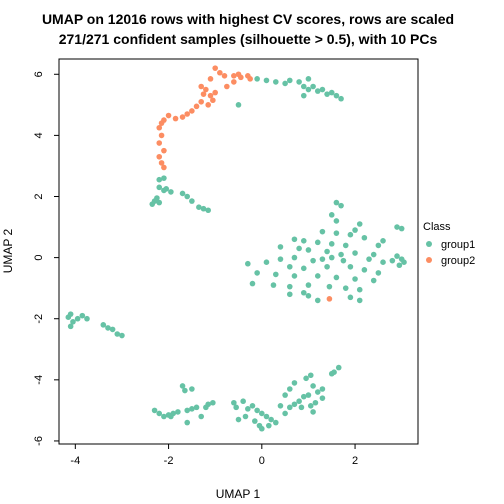  I want to click on y-tick-label: -4, so click(39, 380).